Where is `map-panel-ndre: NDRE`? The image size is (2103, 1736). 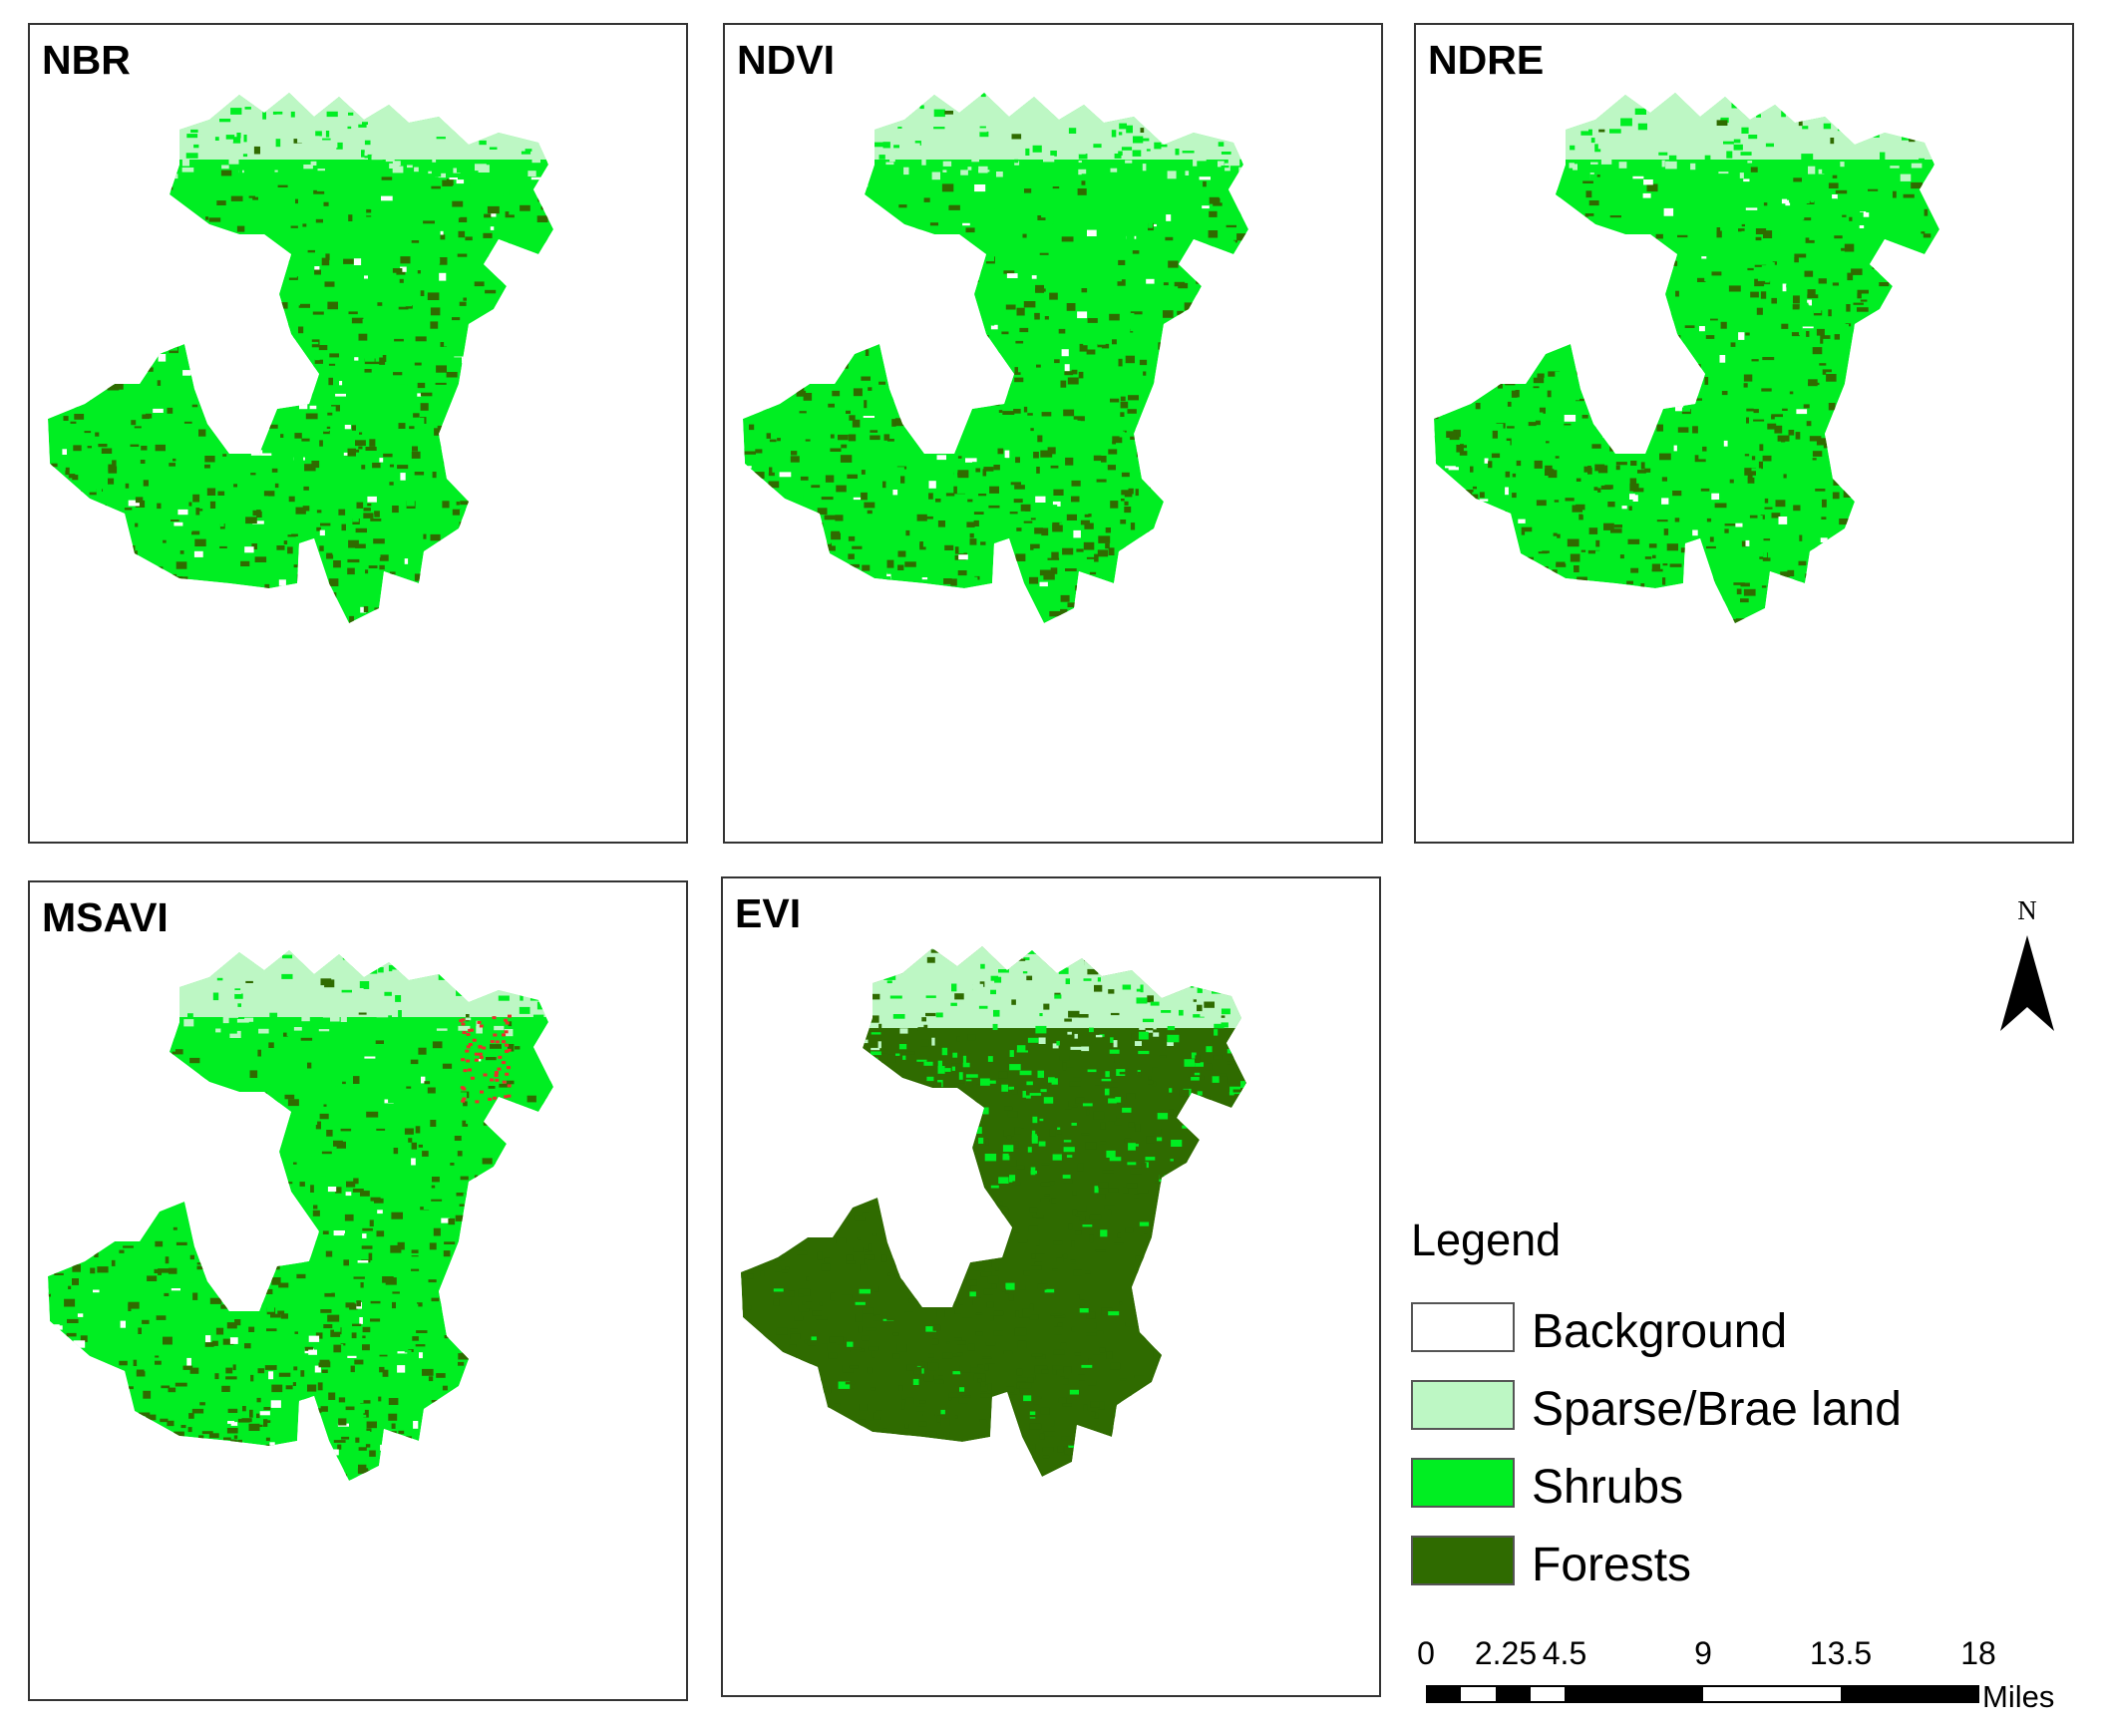
map-panel-ndre: NDRE is located at coordinates (1744, 433).